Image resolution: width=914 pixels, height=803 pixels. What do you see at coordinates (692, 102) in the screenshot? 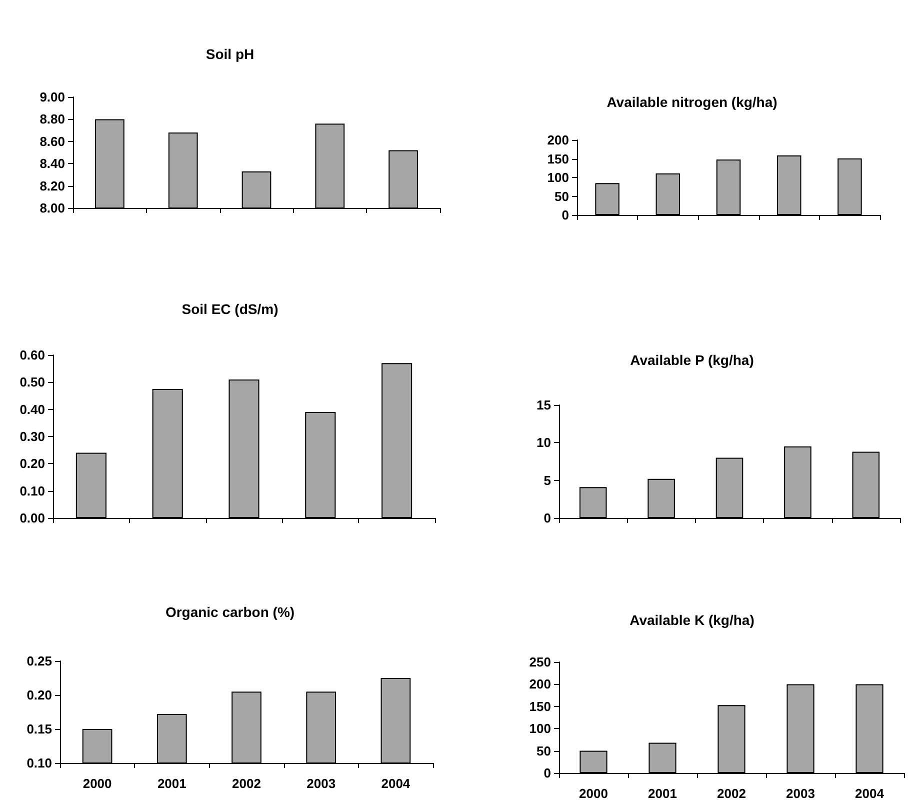
I see `chart-title: Available nitrogen (kg/ha)` at bounding box center [692, 102].